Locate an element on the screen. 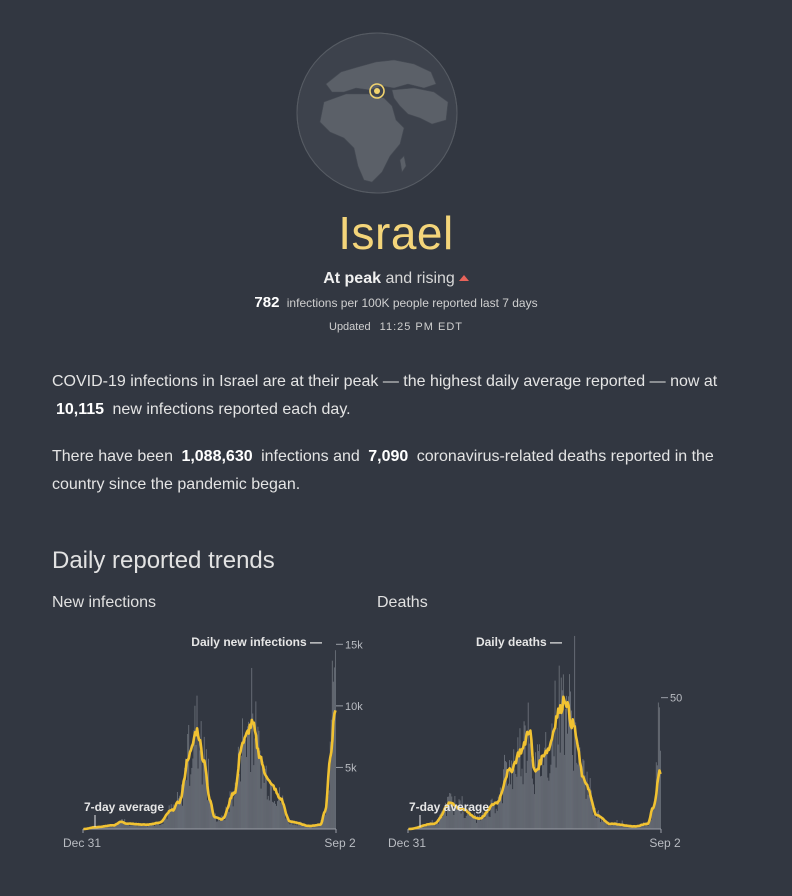 This screenshot has width=792, height=896. summary-text: There have been is located at coordinates (112, 456).